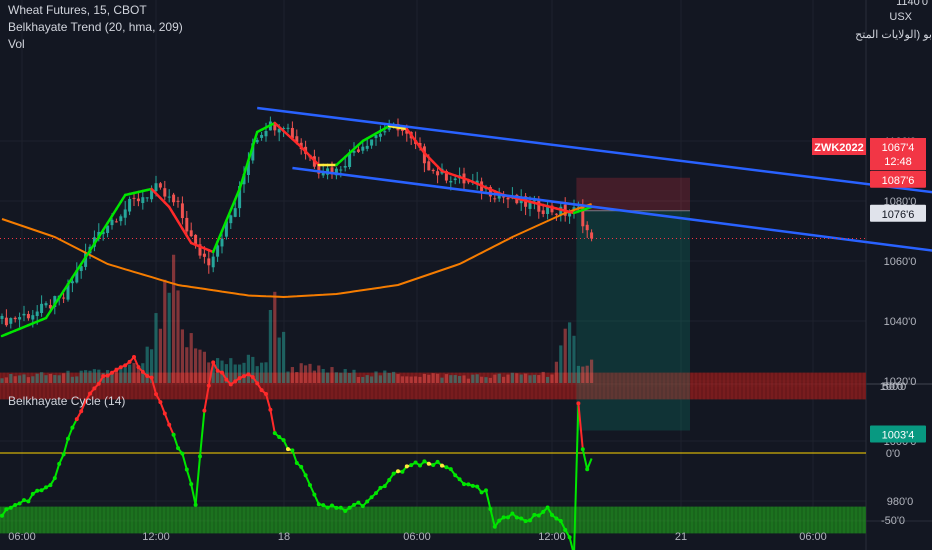 Image resolution: width=932 pixels, height=550 pixels. I want to click on osc-tick-label: 50'0, so click(893, 387).